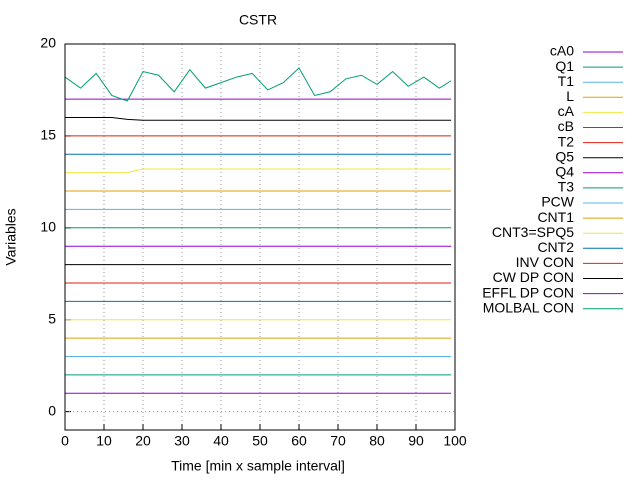  I want to click on y-tick-label: 0, so click(52, 410).